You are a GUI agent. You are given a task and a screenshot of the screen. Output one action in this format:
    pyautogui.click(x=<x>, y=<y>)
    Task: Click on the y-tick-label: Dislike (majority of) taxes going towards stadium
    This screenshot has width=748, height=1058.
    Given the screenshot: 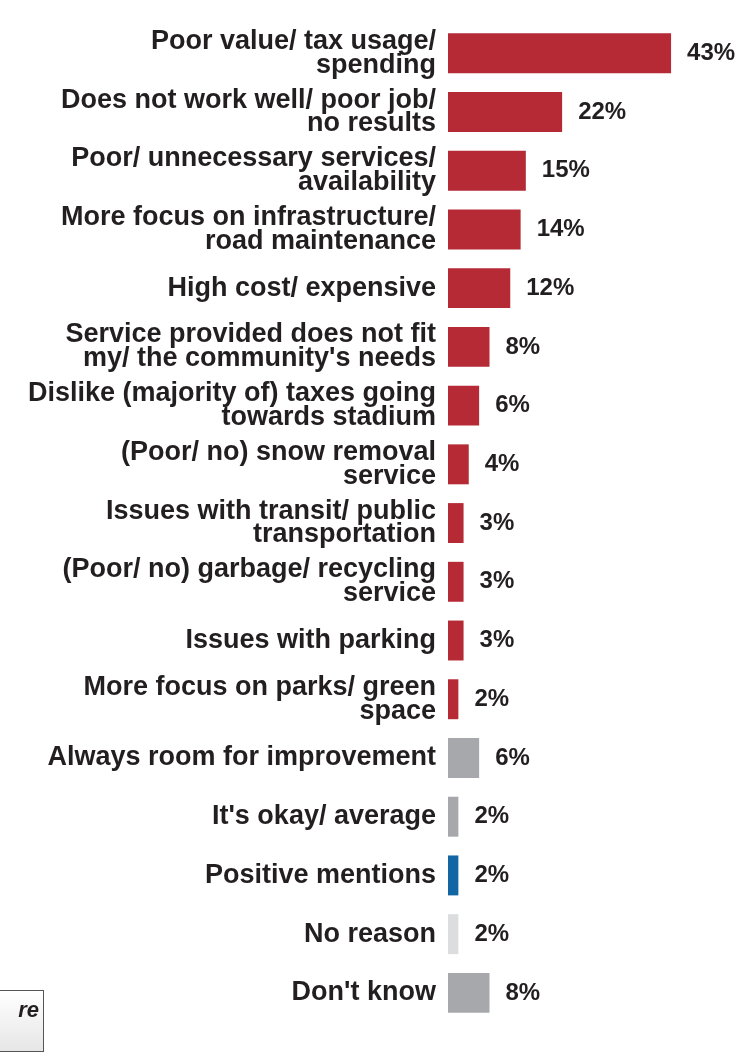 What is the action you would take?
    pyautogui.click(x=231, y=404)
    